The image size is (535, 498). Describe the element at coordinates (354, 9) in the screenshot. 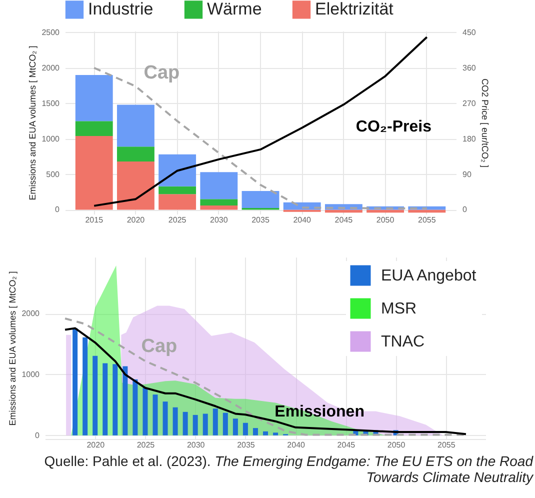

I see `legend-label: Elektrizität` at that location.